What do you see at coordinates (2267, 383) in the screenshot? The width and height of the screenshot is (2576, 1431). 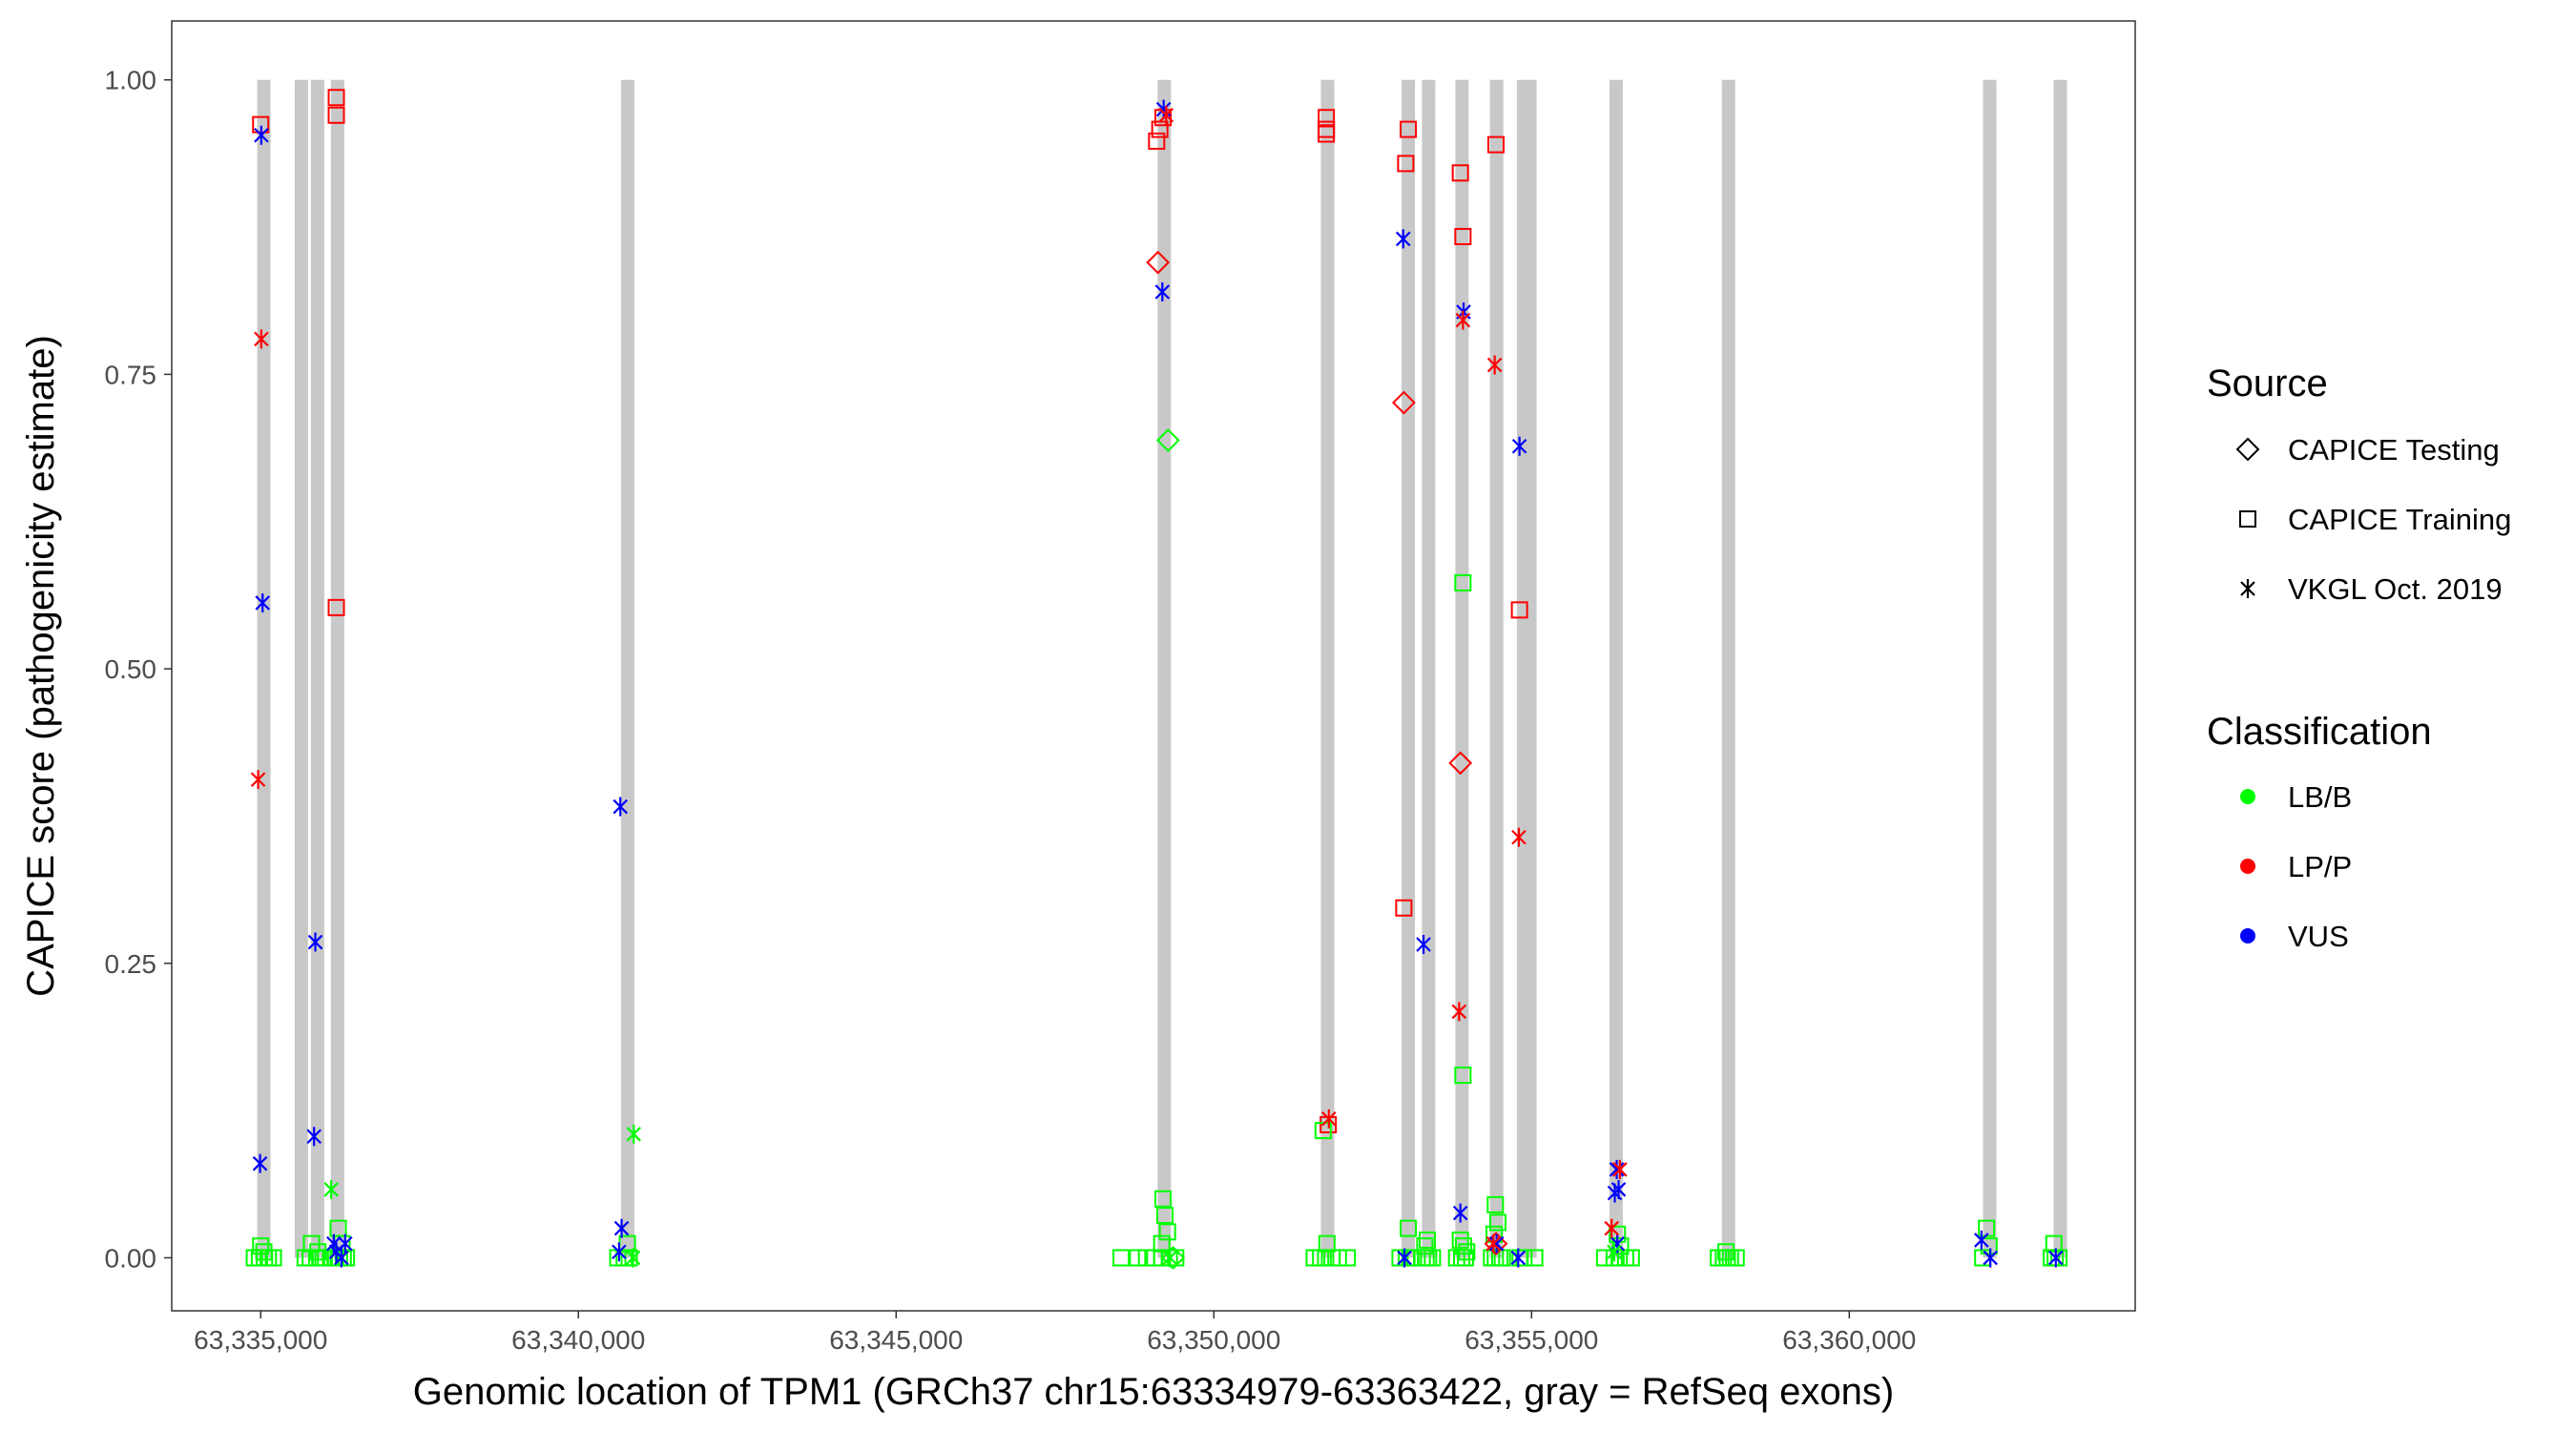 I see `legend-source-title: Source` at bounding box center [2267, 383].